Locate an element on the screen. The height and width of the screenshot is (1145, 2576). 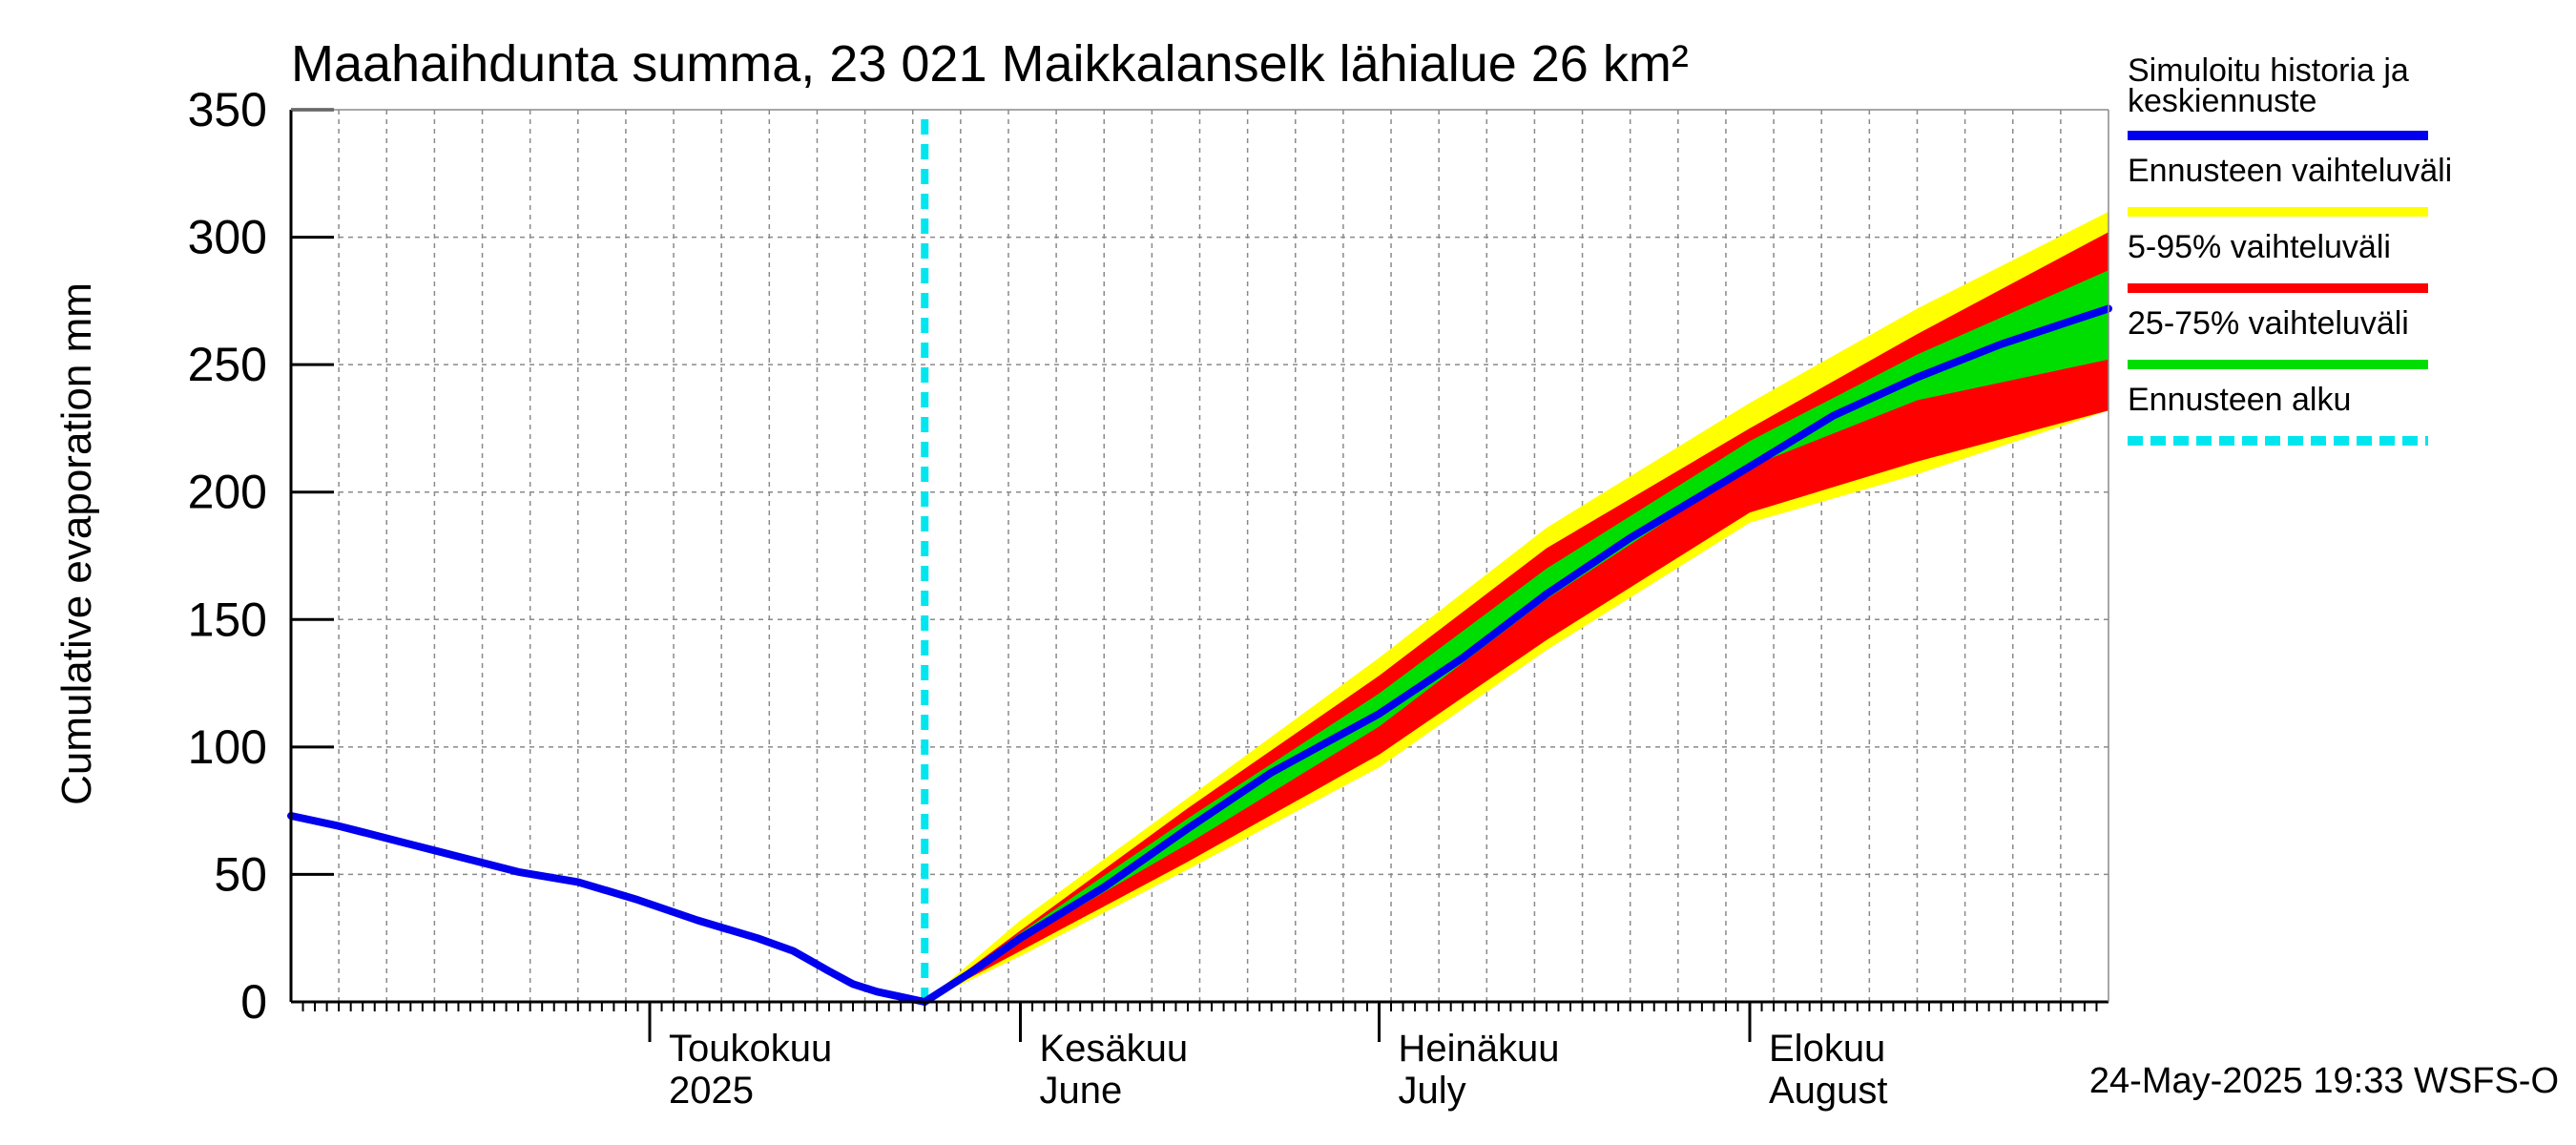
x-month-label: Toukokuu is located at coordinates (750, 1049).